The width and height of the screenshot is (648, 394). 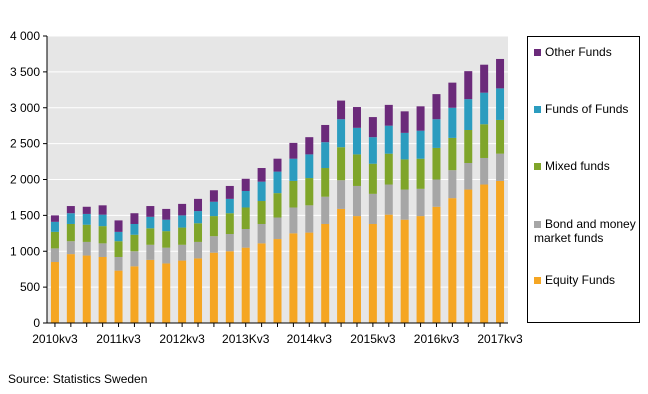 What do you see at coordinates (25, 251) in the screenshot?
I see `y-tick-label: 1 000` at bounding box center [25, 251].